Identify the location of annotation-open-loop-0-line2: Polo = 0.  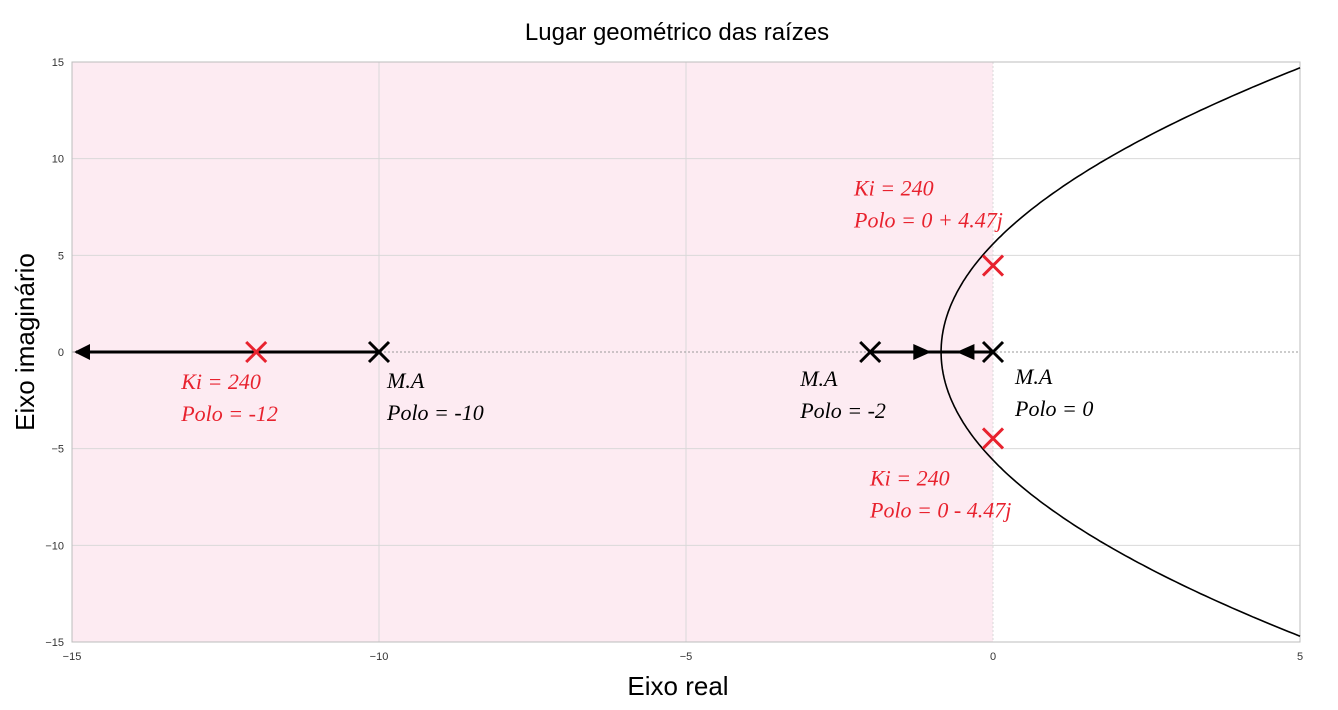
(1053, 408).